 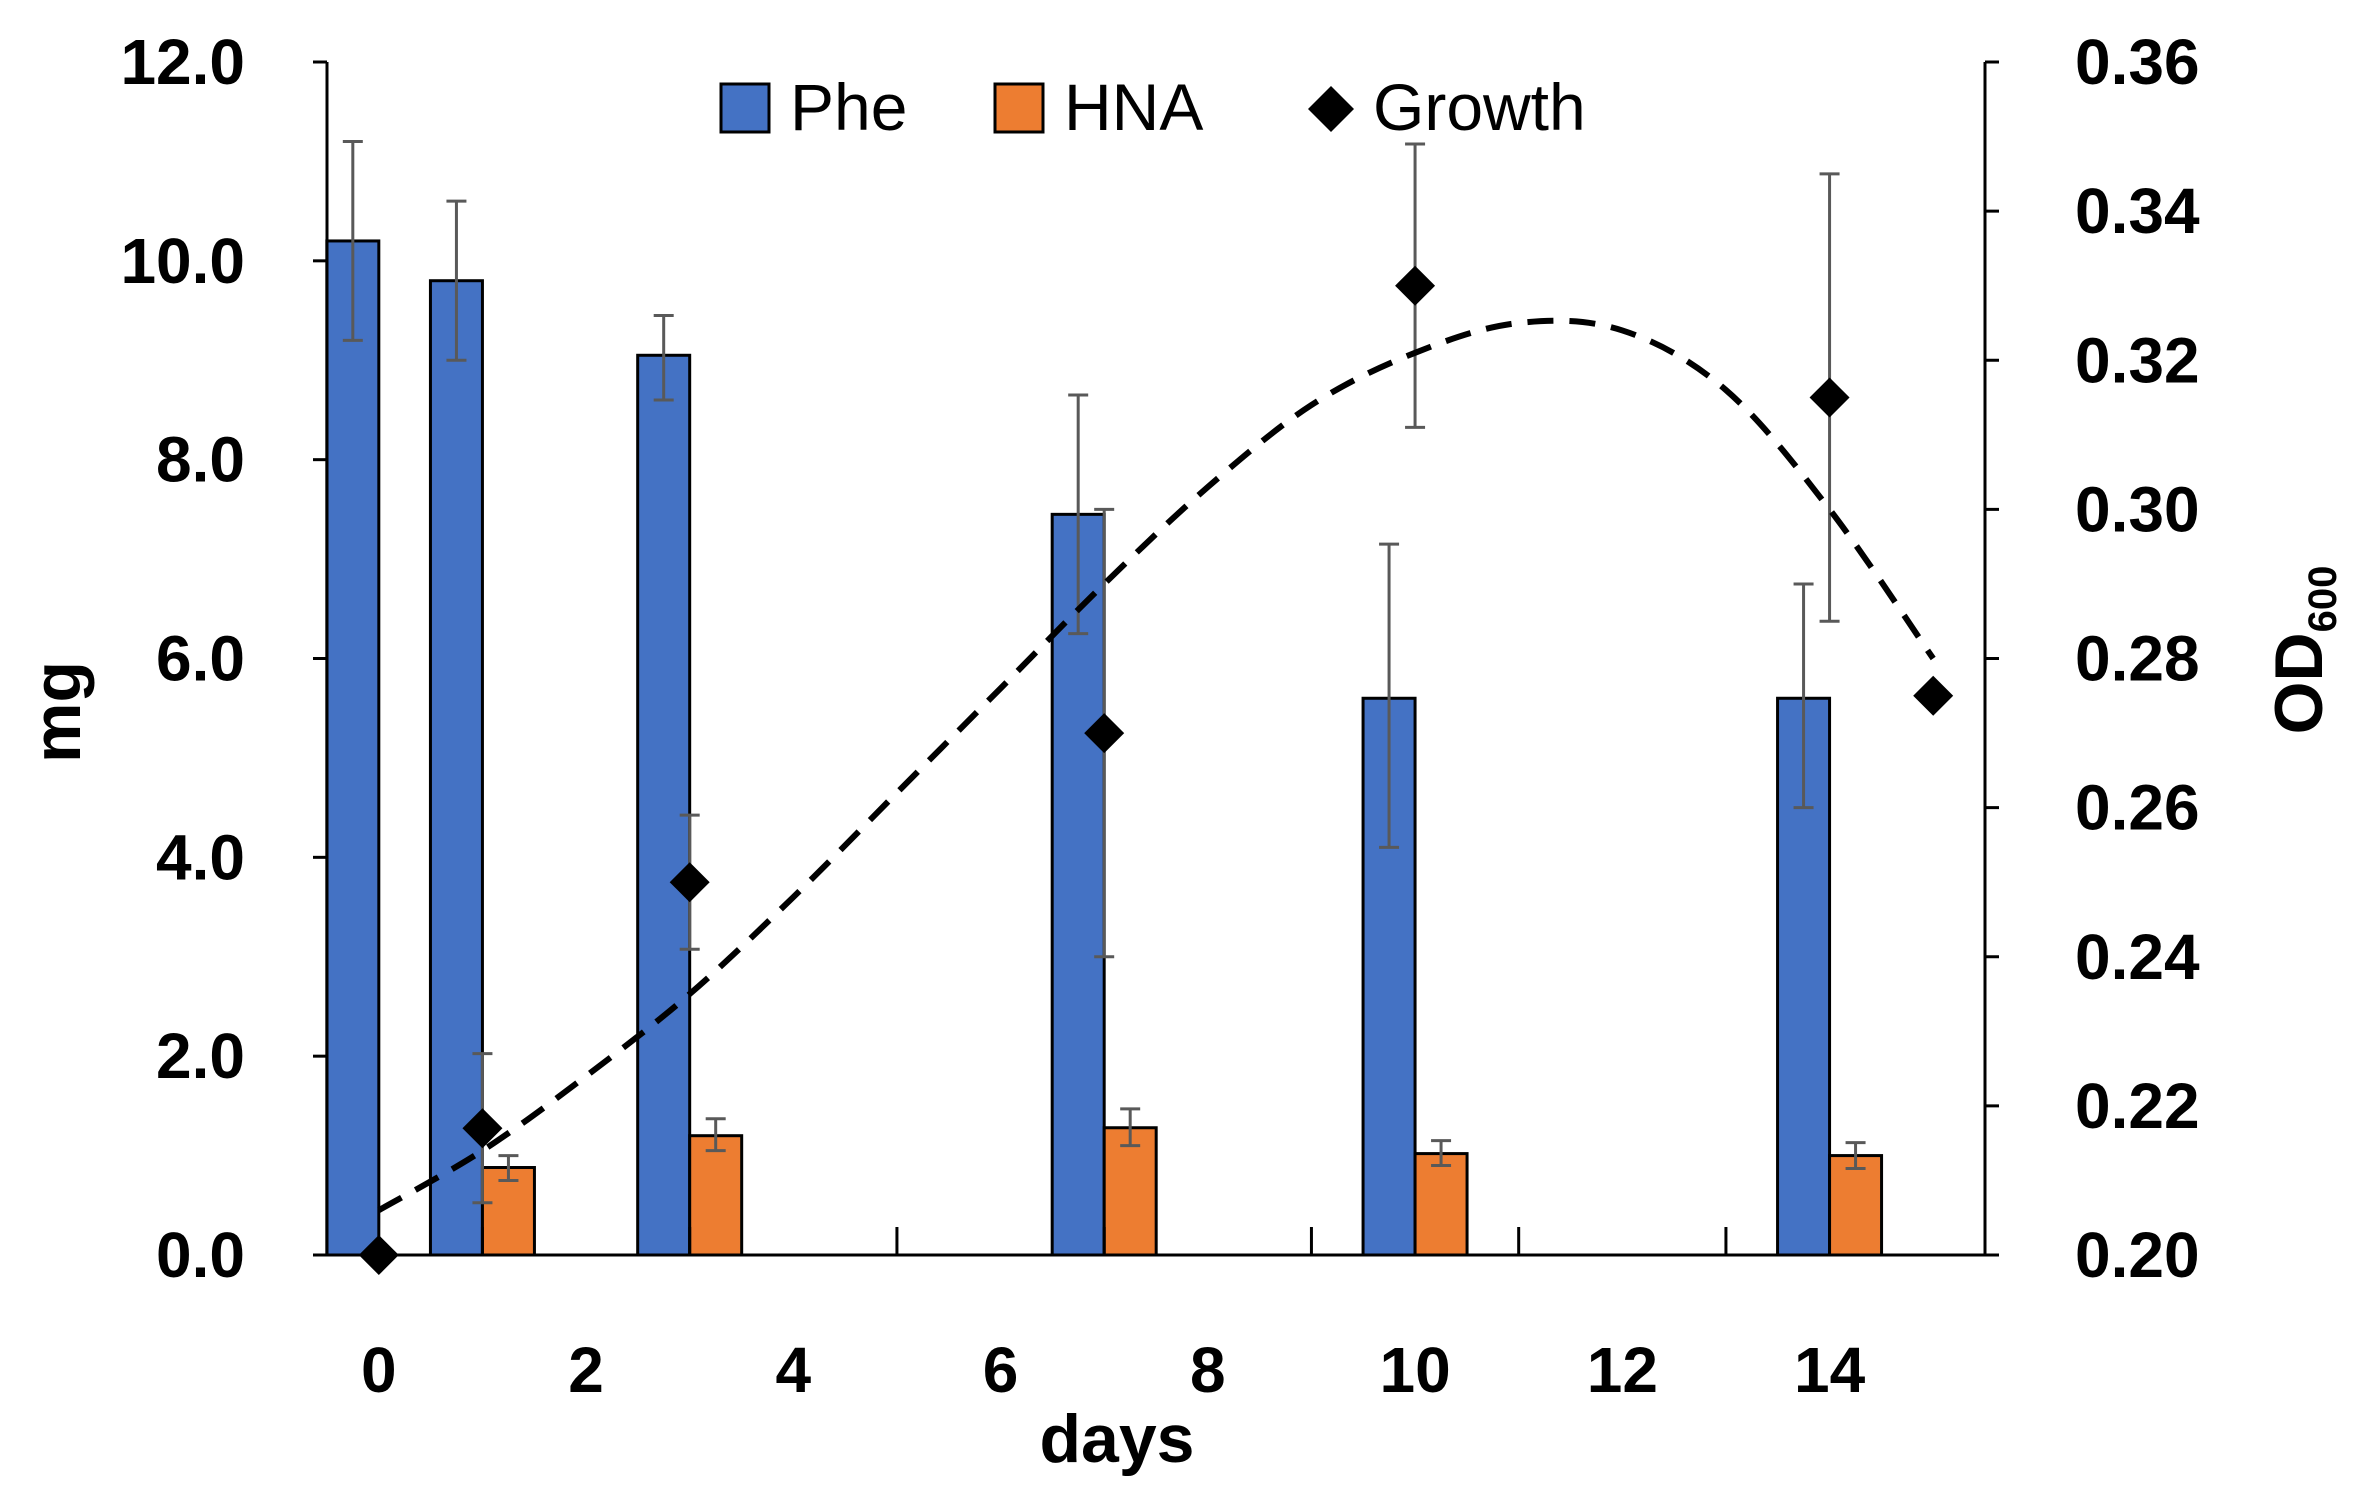 I want to click on y2-axis-title-main: OD, so click(x=2299, y=683).